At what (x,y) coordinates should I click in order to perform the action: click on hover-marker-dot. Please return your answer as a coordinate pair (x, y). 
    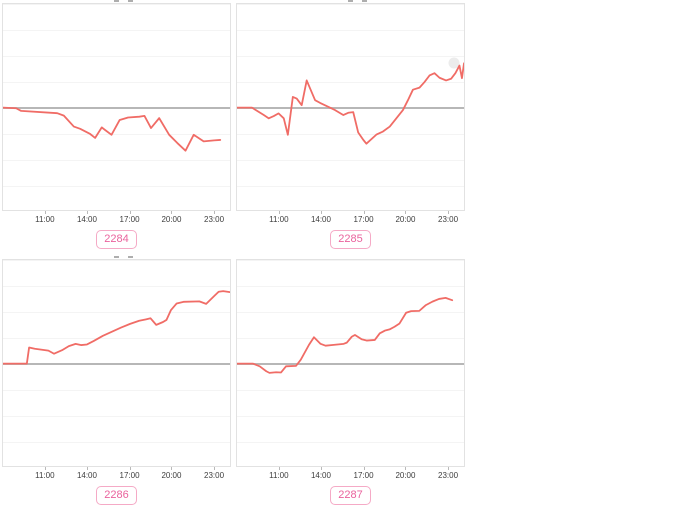
    Looking at the image, I should click on (454, 62).